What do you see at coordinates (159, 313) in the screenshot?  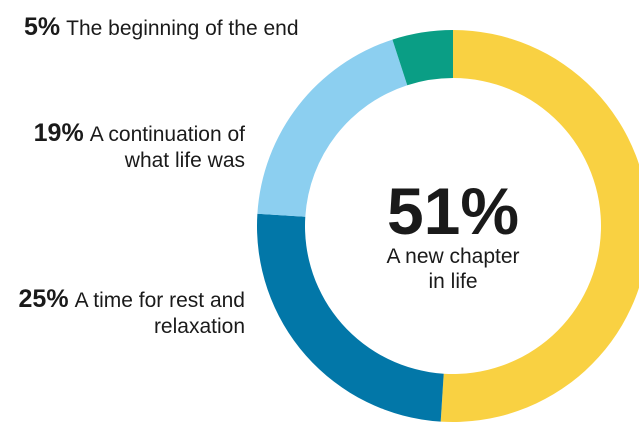 I see `category-label: A time for rest and relaxation` at bounding box center [159, 313].